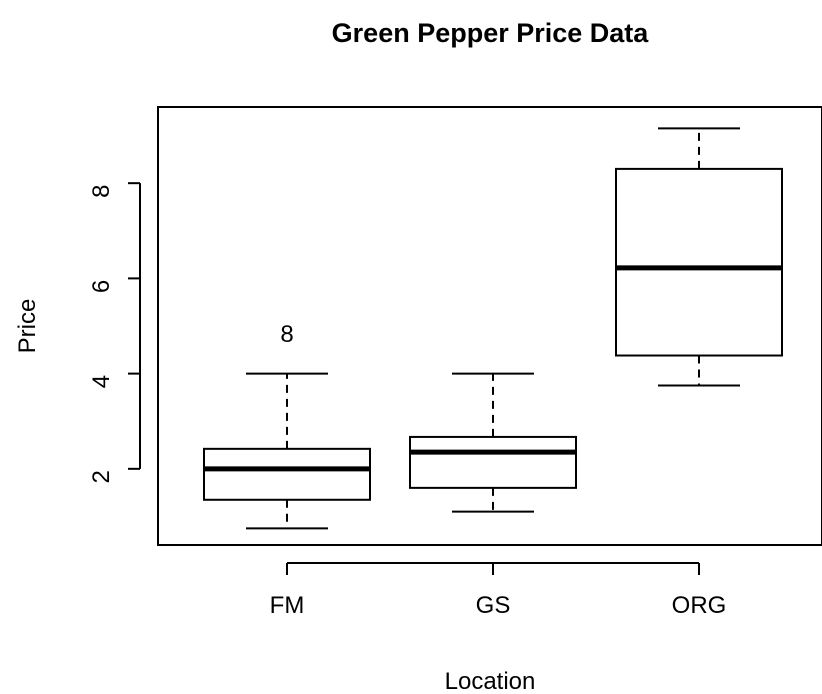 This screenshot has height=694, width=822. What do you see at coordinates (101, 381) in the screenshot?
I see `y-tick-label: 4` at bounding box center [101, 381].